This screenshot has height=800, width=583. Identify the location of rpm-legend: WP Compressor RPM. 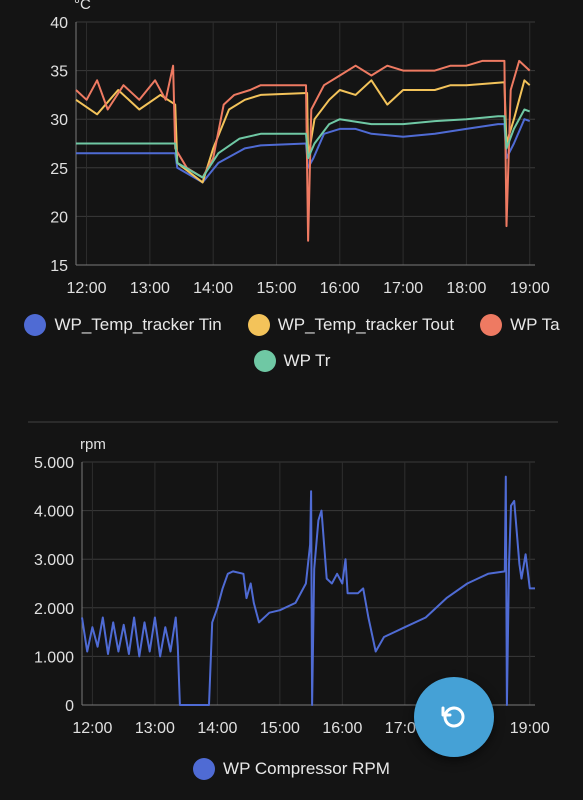
(291, 769).